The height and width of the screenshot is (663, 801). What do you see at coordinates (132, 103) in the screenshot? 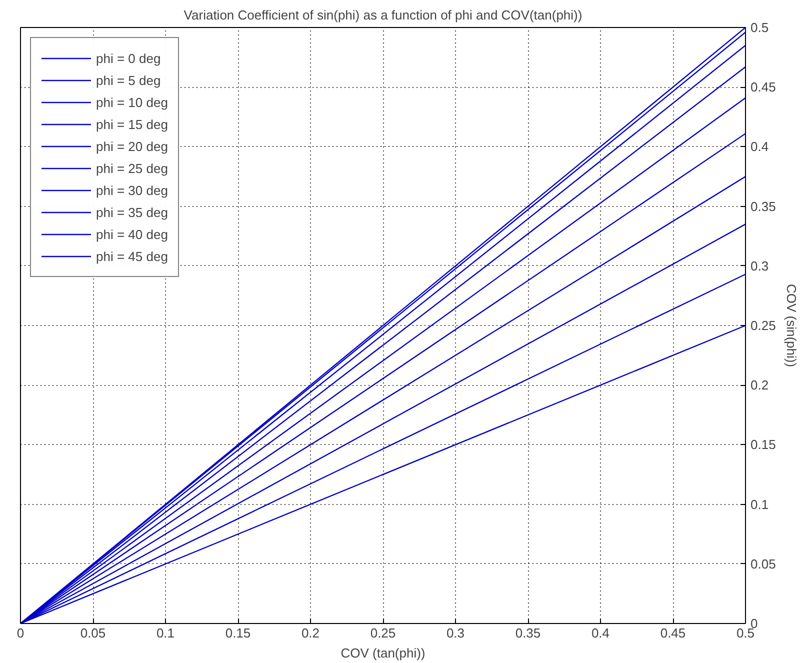
I see `legend-label: phi = 10 deg` at bounding box center [132, 103].